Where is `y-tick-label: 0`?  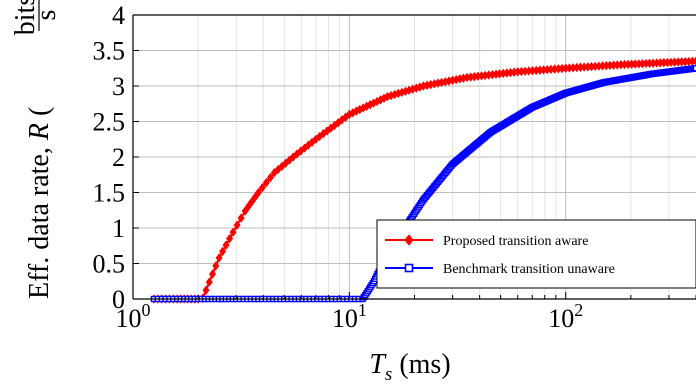
y-tick-label: 0 is located at coordinates (118, 299).